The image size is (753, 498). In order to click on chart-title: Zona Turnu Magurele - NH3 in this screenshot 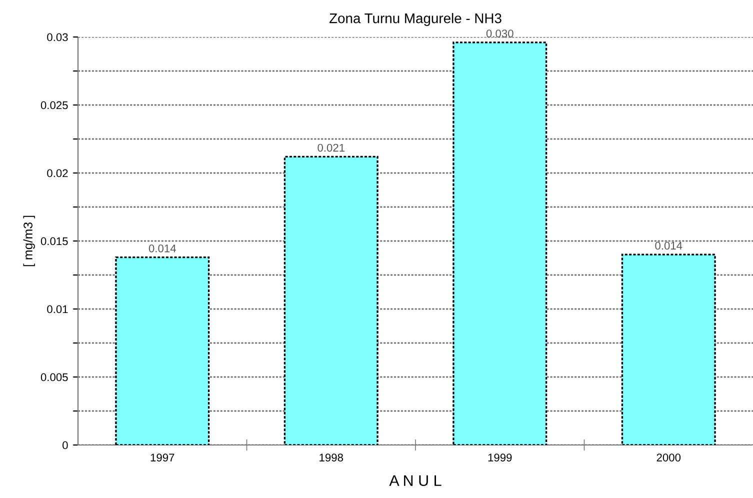, I will do `click(415, 19)`.